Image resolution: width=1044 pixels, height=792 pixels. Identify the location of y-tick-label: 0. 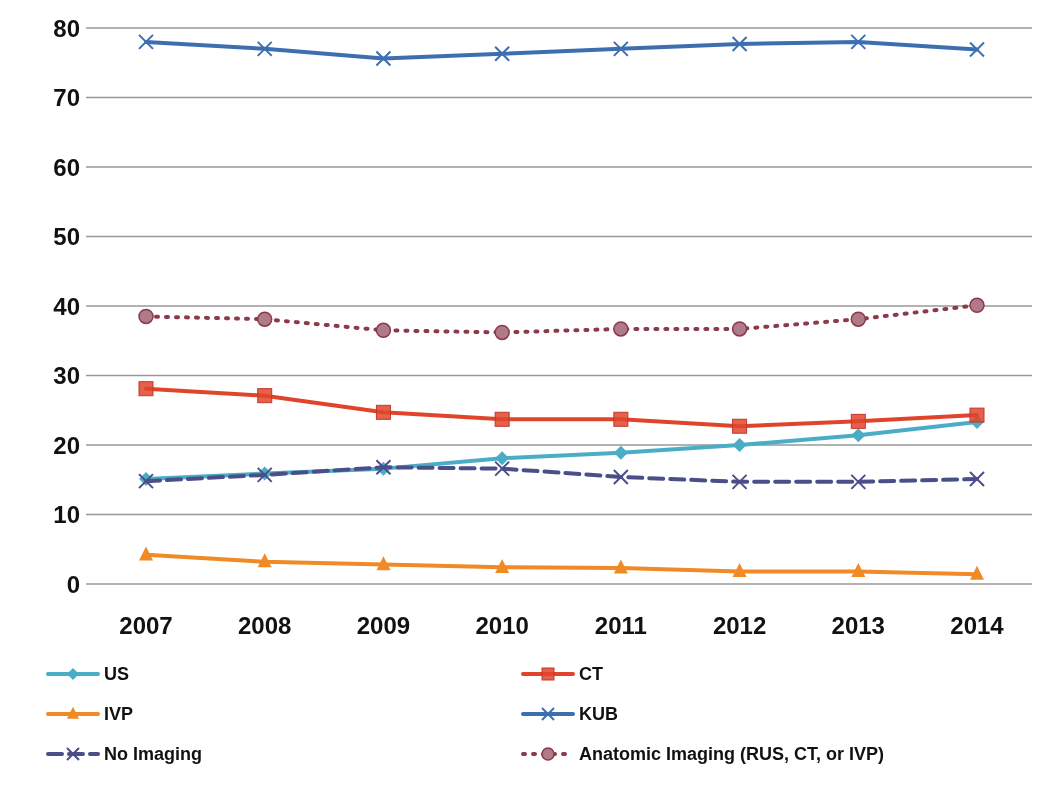
(73, 584).